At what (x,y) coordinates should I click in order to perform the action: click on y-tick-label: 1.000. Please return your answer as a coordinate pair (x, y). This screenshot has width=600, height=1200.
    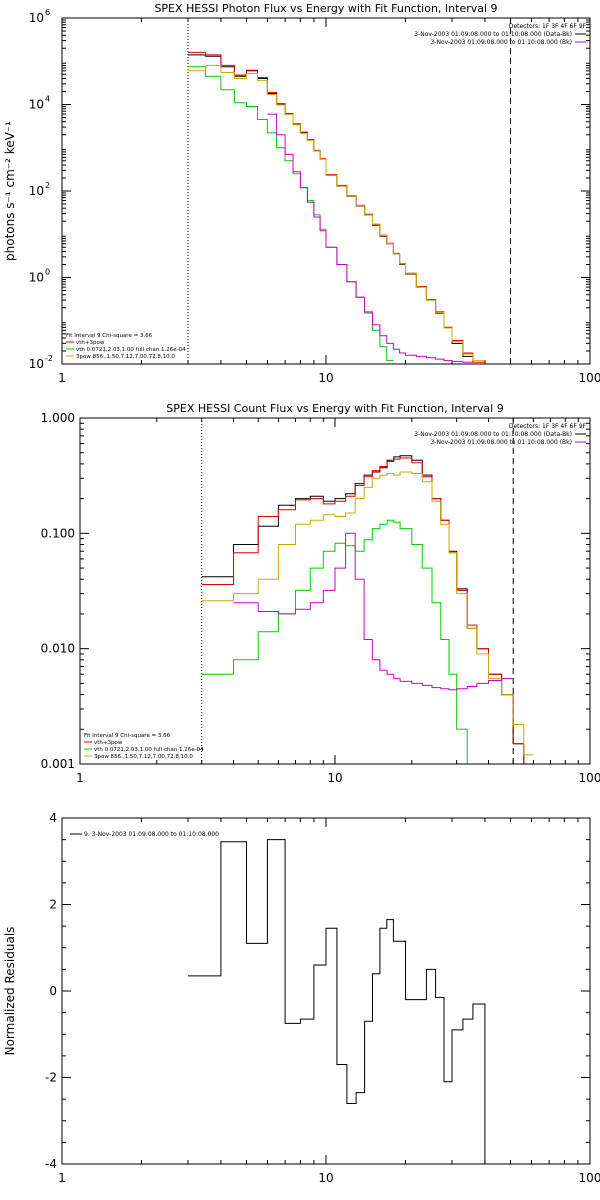
    Looking at the image, I should click on (58, 418).